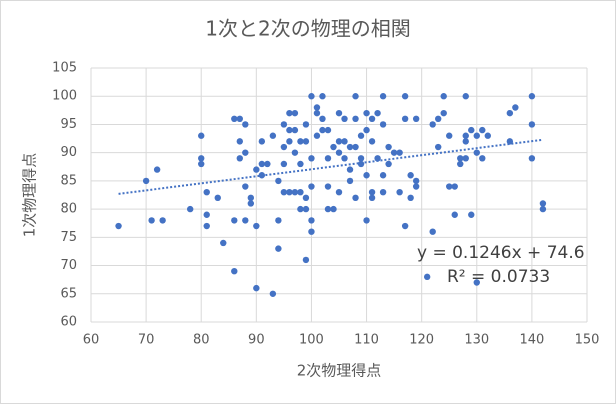 This screenshot has height=404, width=616. Describe the element at coordinates (64, 68) in the screenshot. I see `y-tick-label: 105` at that location.